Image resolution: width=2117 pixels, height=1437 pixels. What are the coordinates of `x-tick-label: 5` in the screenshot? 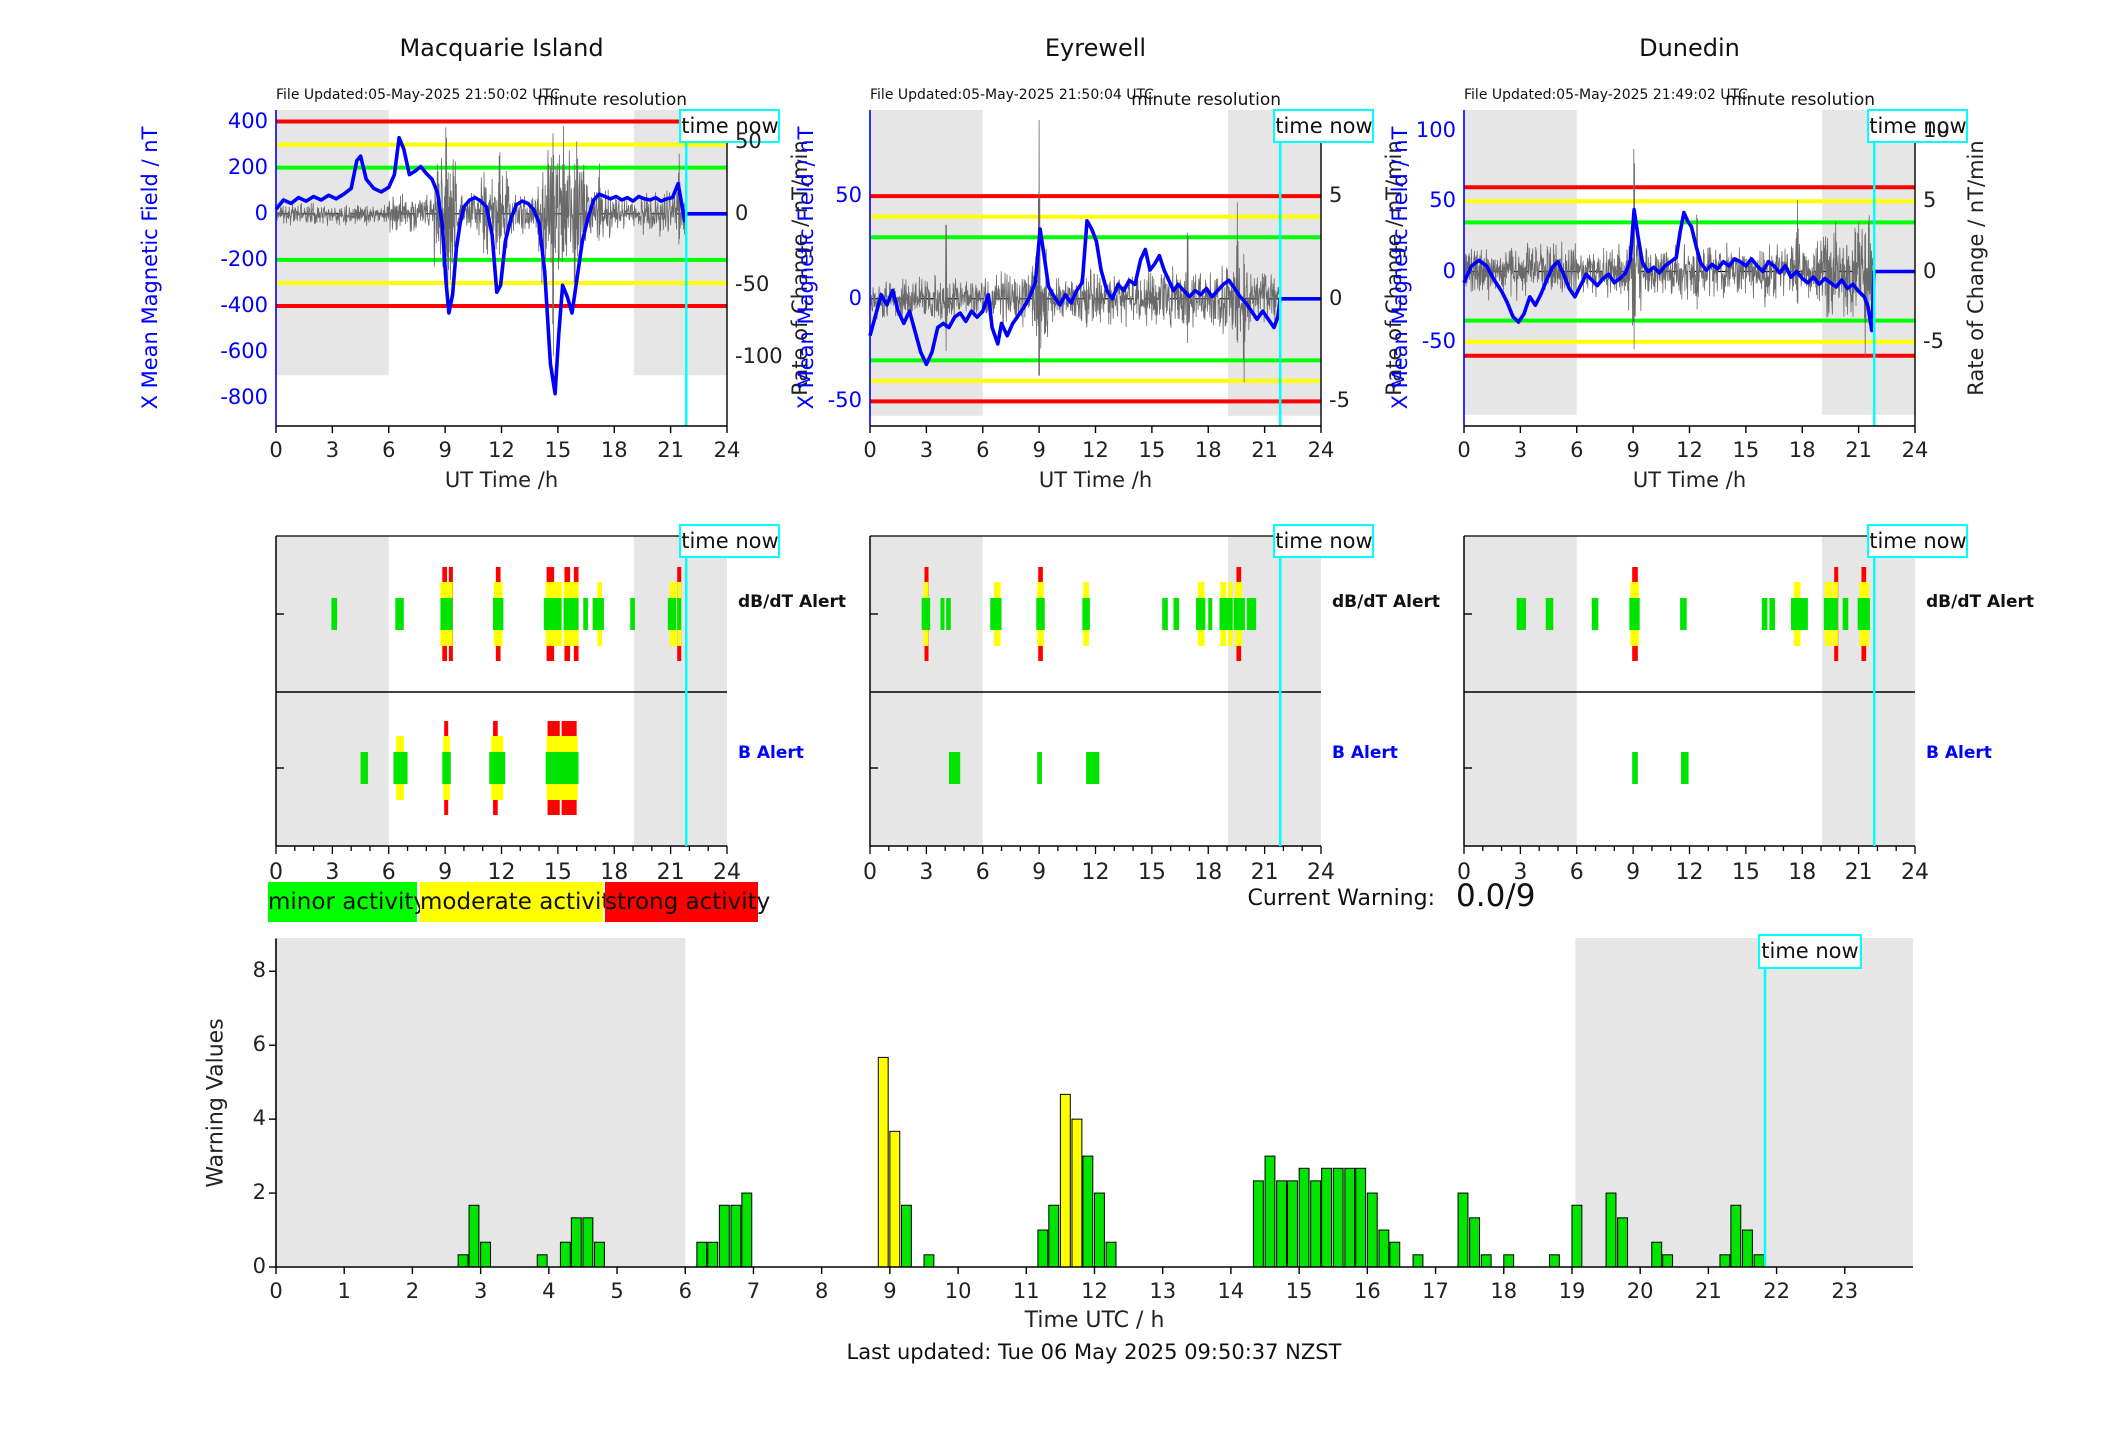 It's located at (617, 1291).